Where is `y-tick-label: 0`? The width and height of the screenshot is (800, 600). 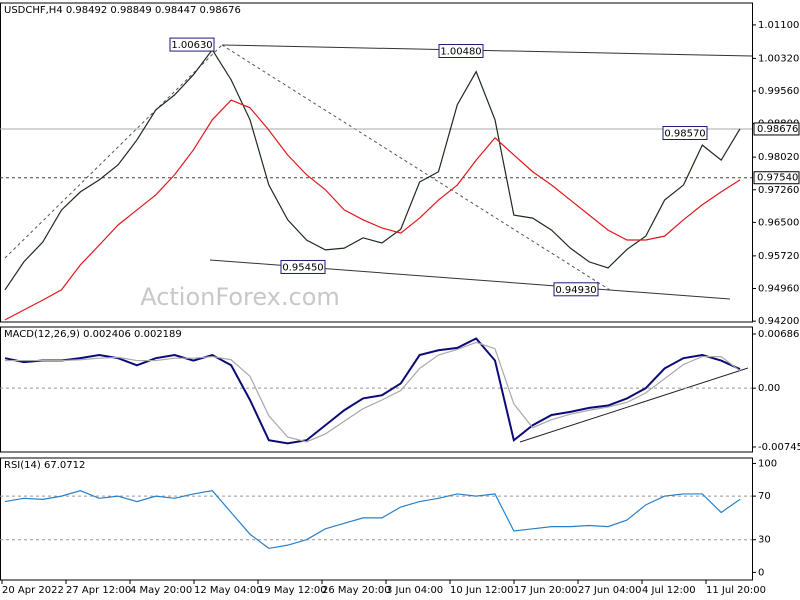
y-tick-label: 0 is located at coordinates (761, 572).